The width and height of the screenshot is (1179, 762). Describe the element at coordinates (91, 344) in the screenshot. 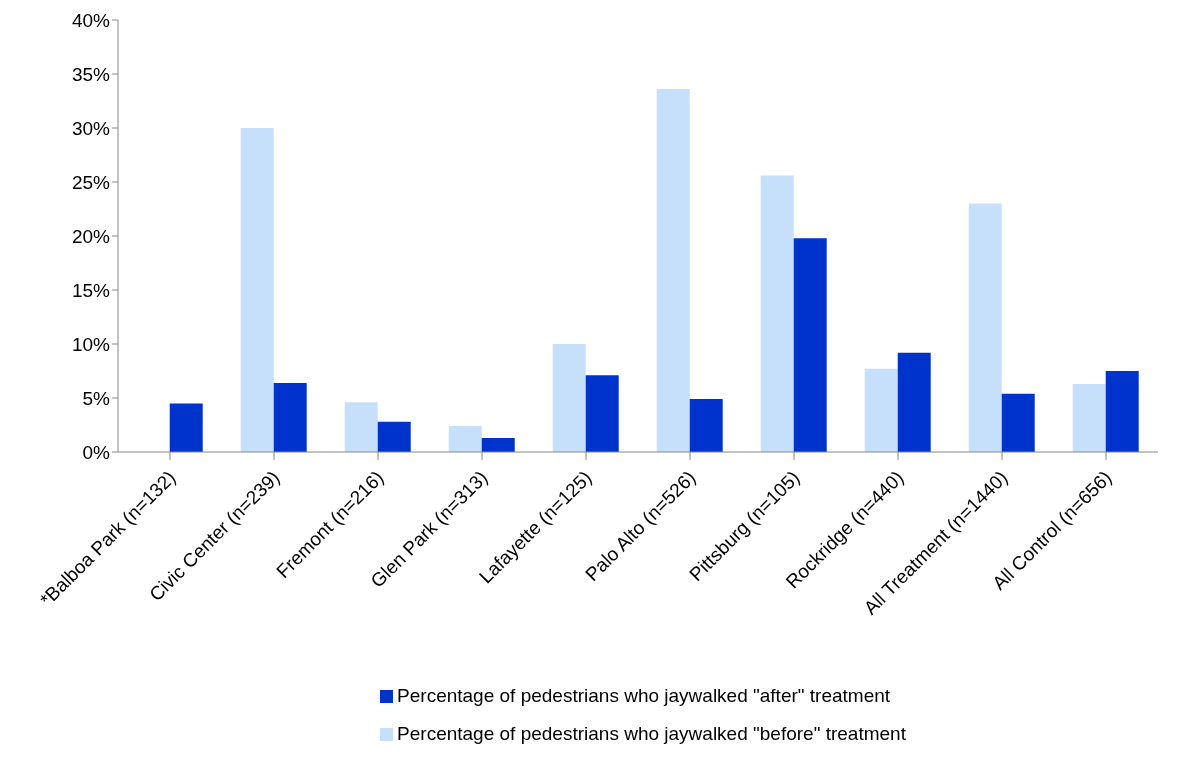

I see `y-tick-label: 10%` at that location.